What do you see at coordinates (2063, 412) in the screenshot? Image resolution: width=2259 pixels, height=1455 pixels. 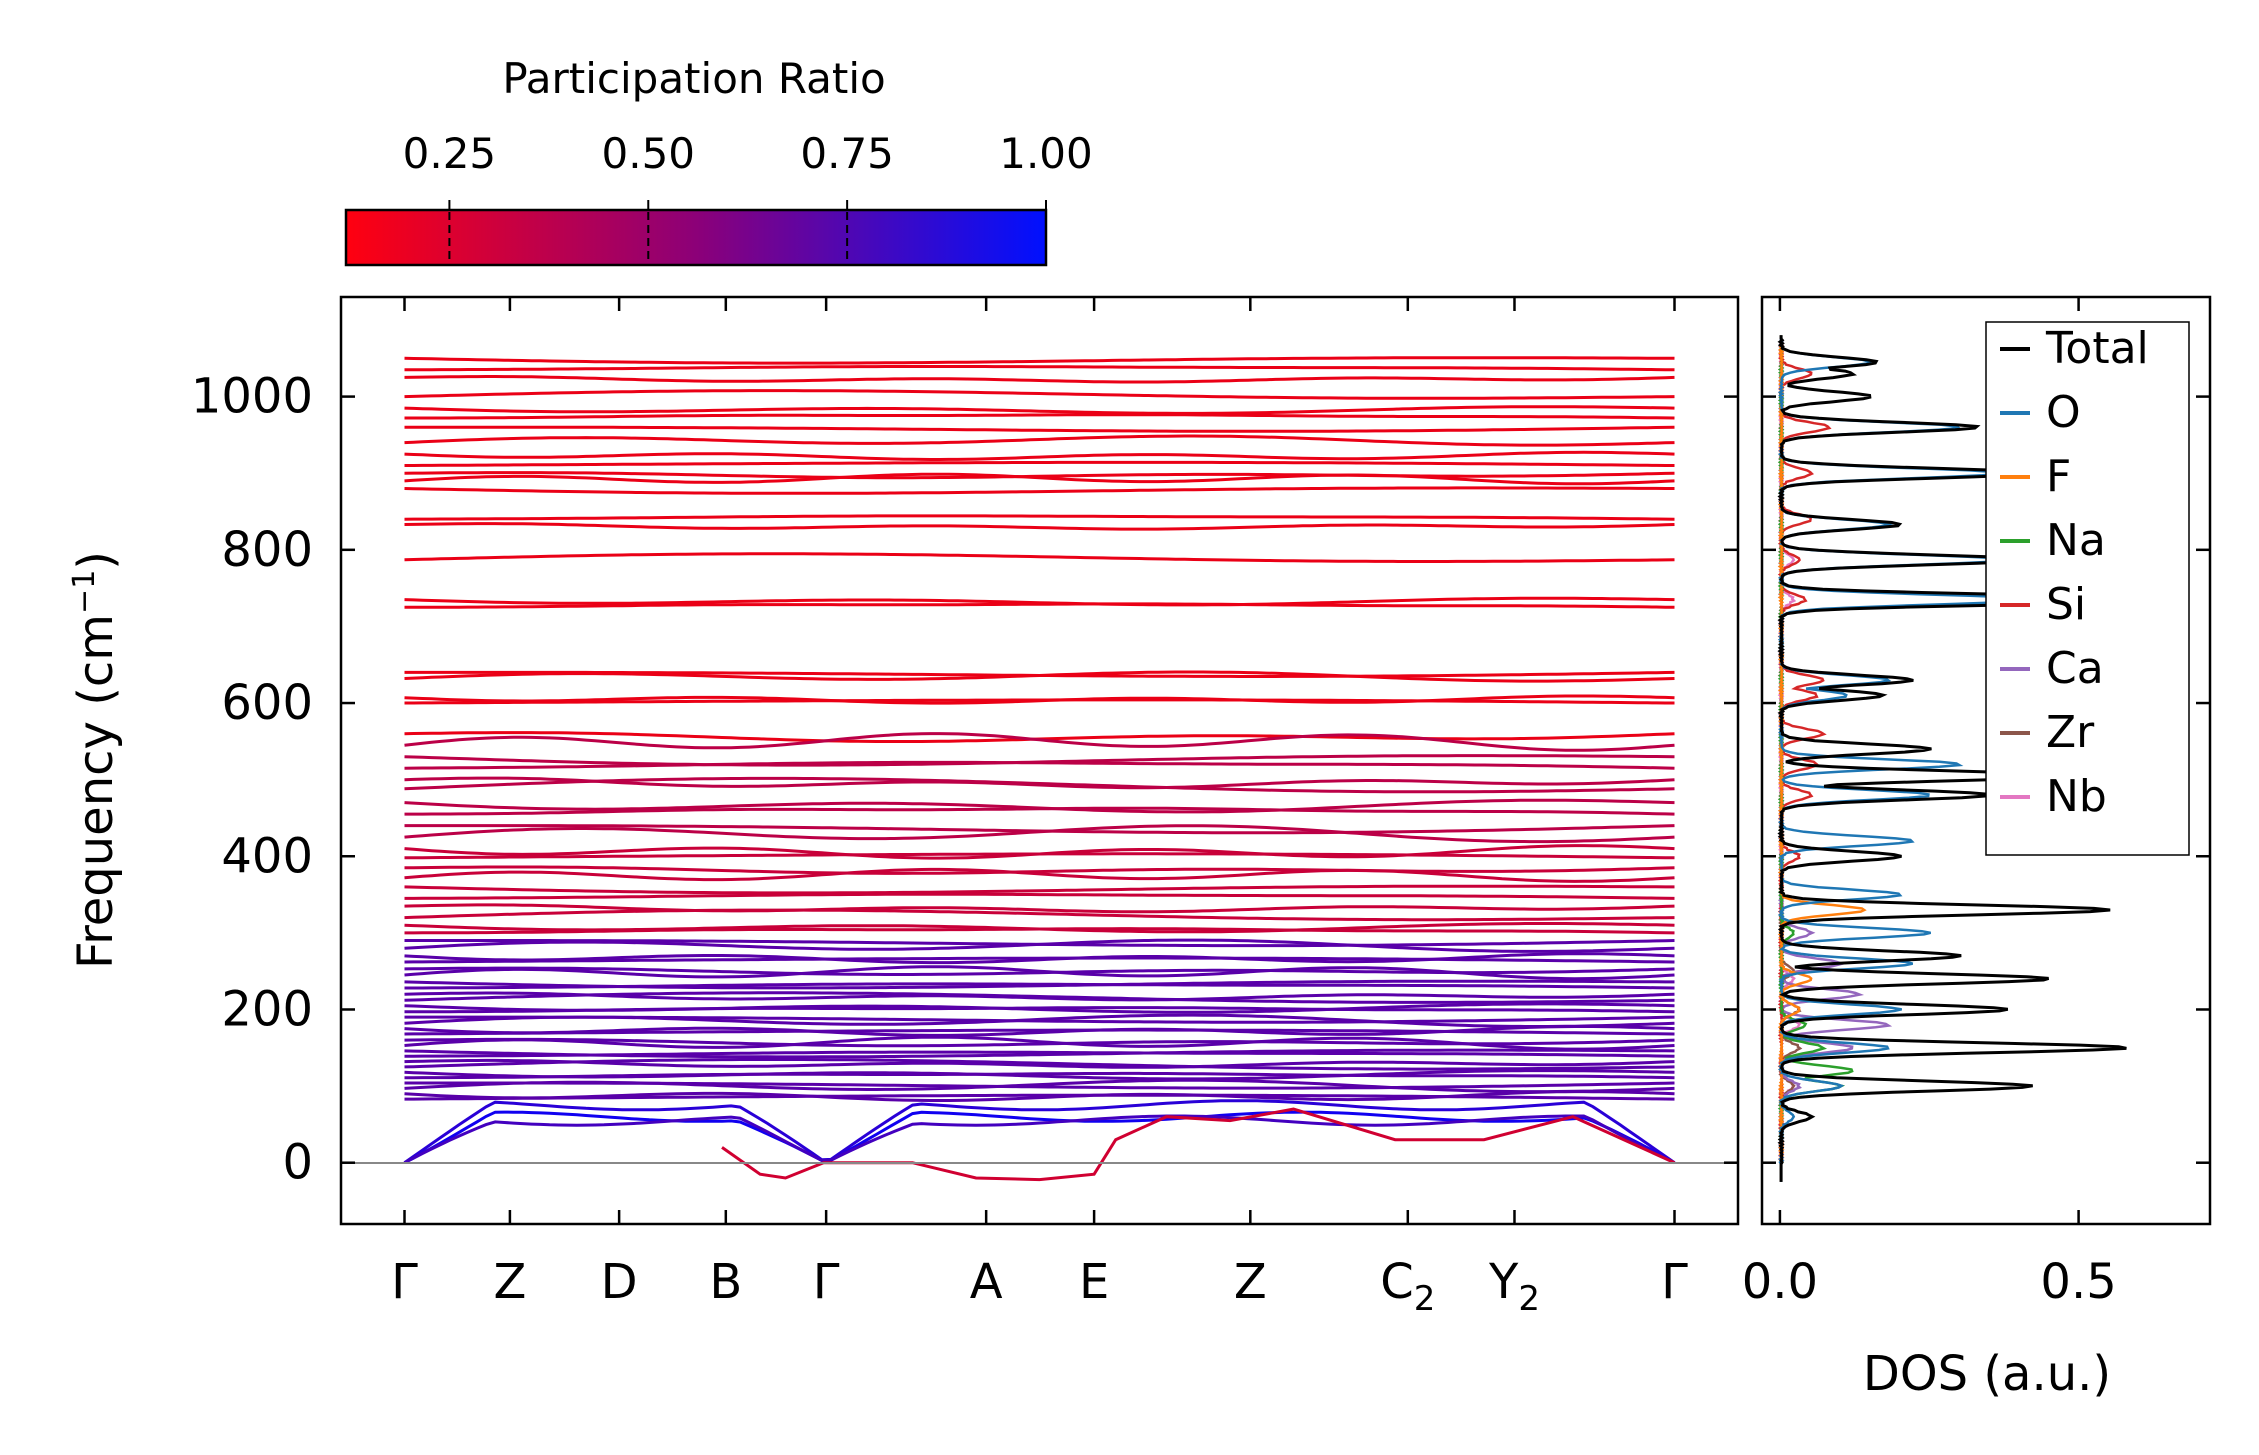 I see `legend-label: O` at bounding box center [2063, 412].